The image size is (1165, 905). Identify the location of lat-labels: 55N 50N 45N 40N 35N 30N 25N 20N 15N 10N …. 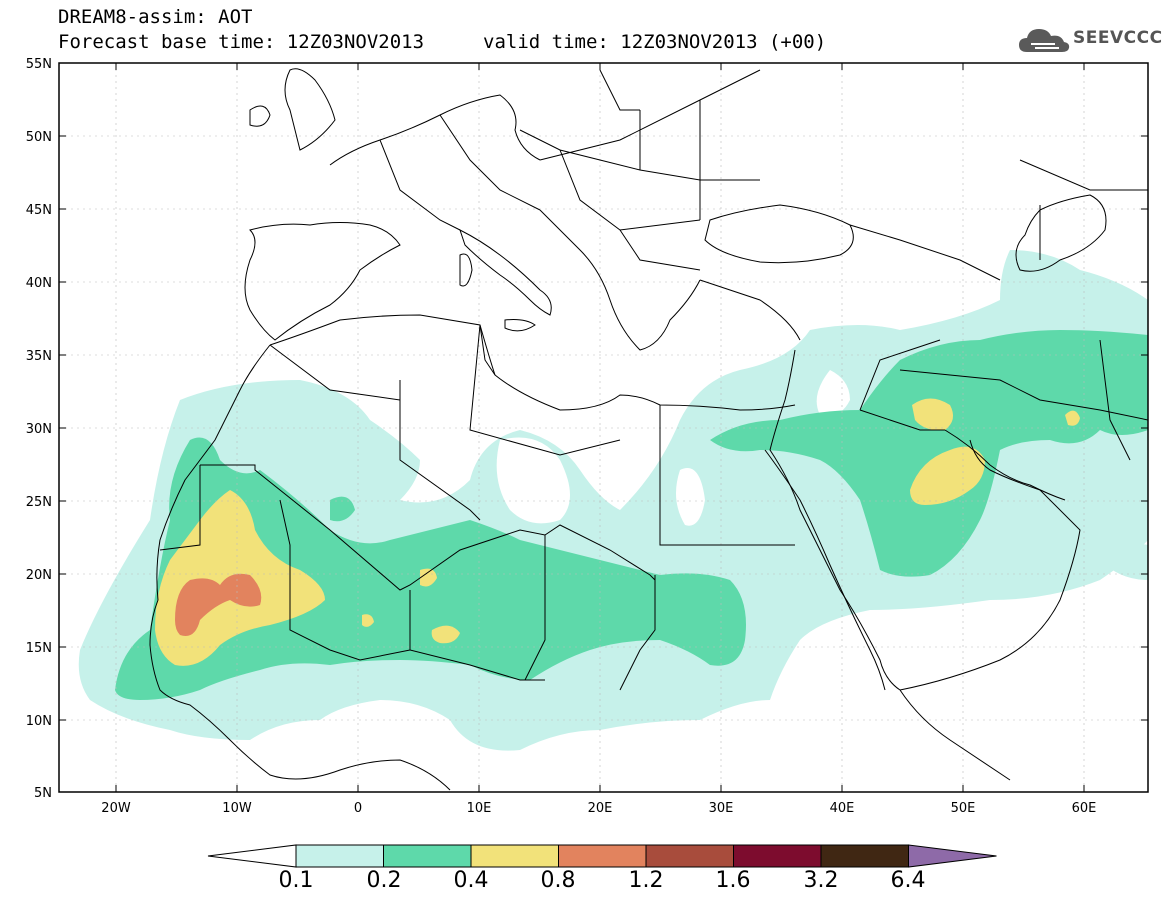
(39, 429).